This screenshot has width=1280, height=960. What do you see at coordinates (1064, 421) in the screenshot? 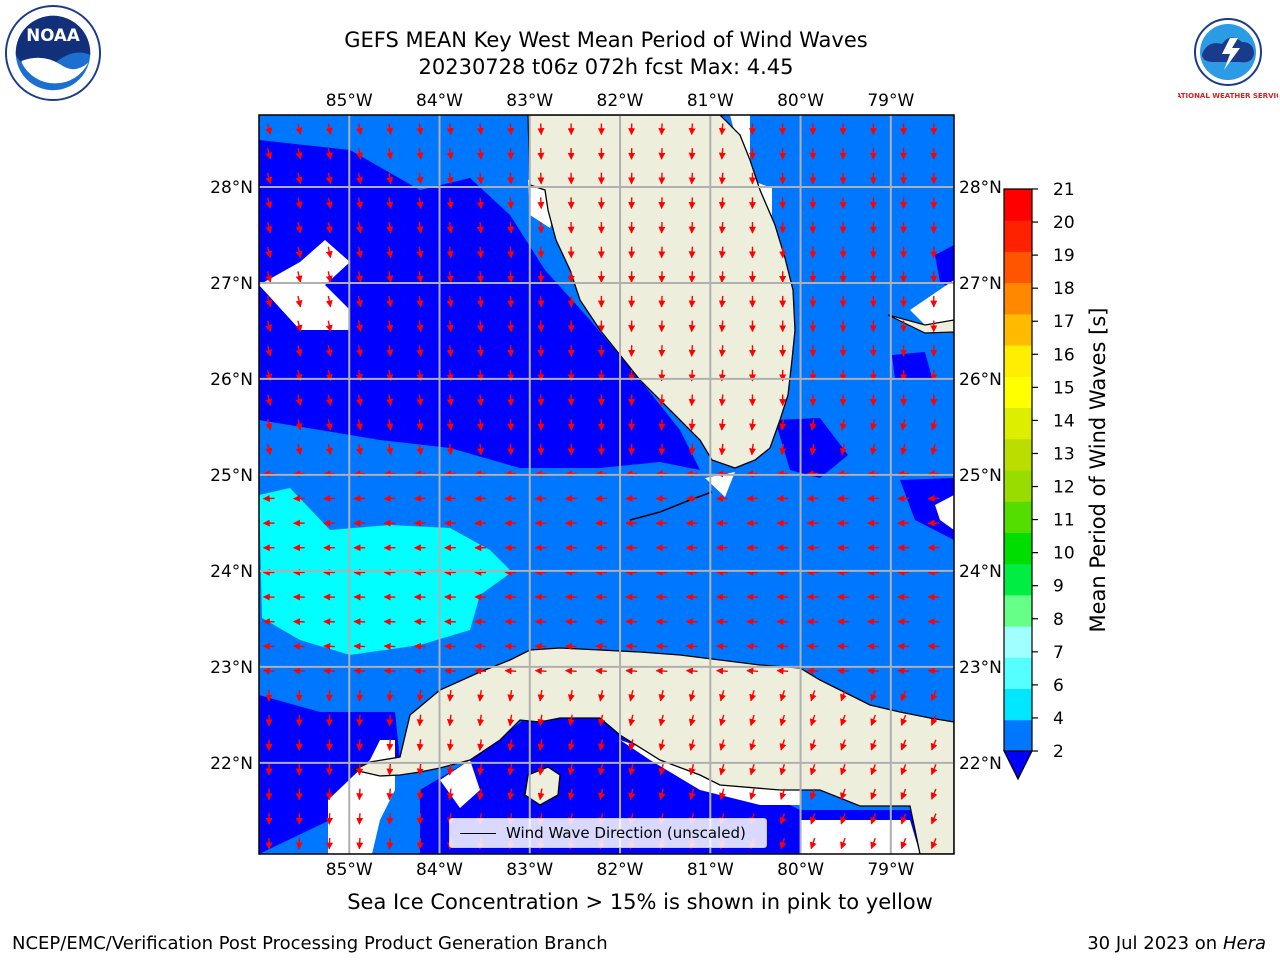
I see `colorbar-tick-label: 14` at bounding box center [1064, 421].